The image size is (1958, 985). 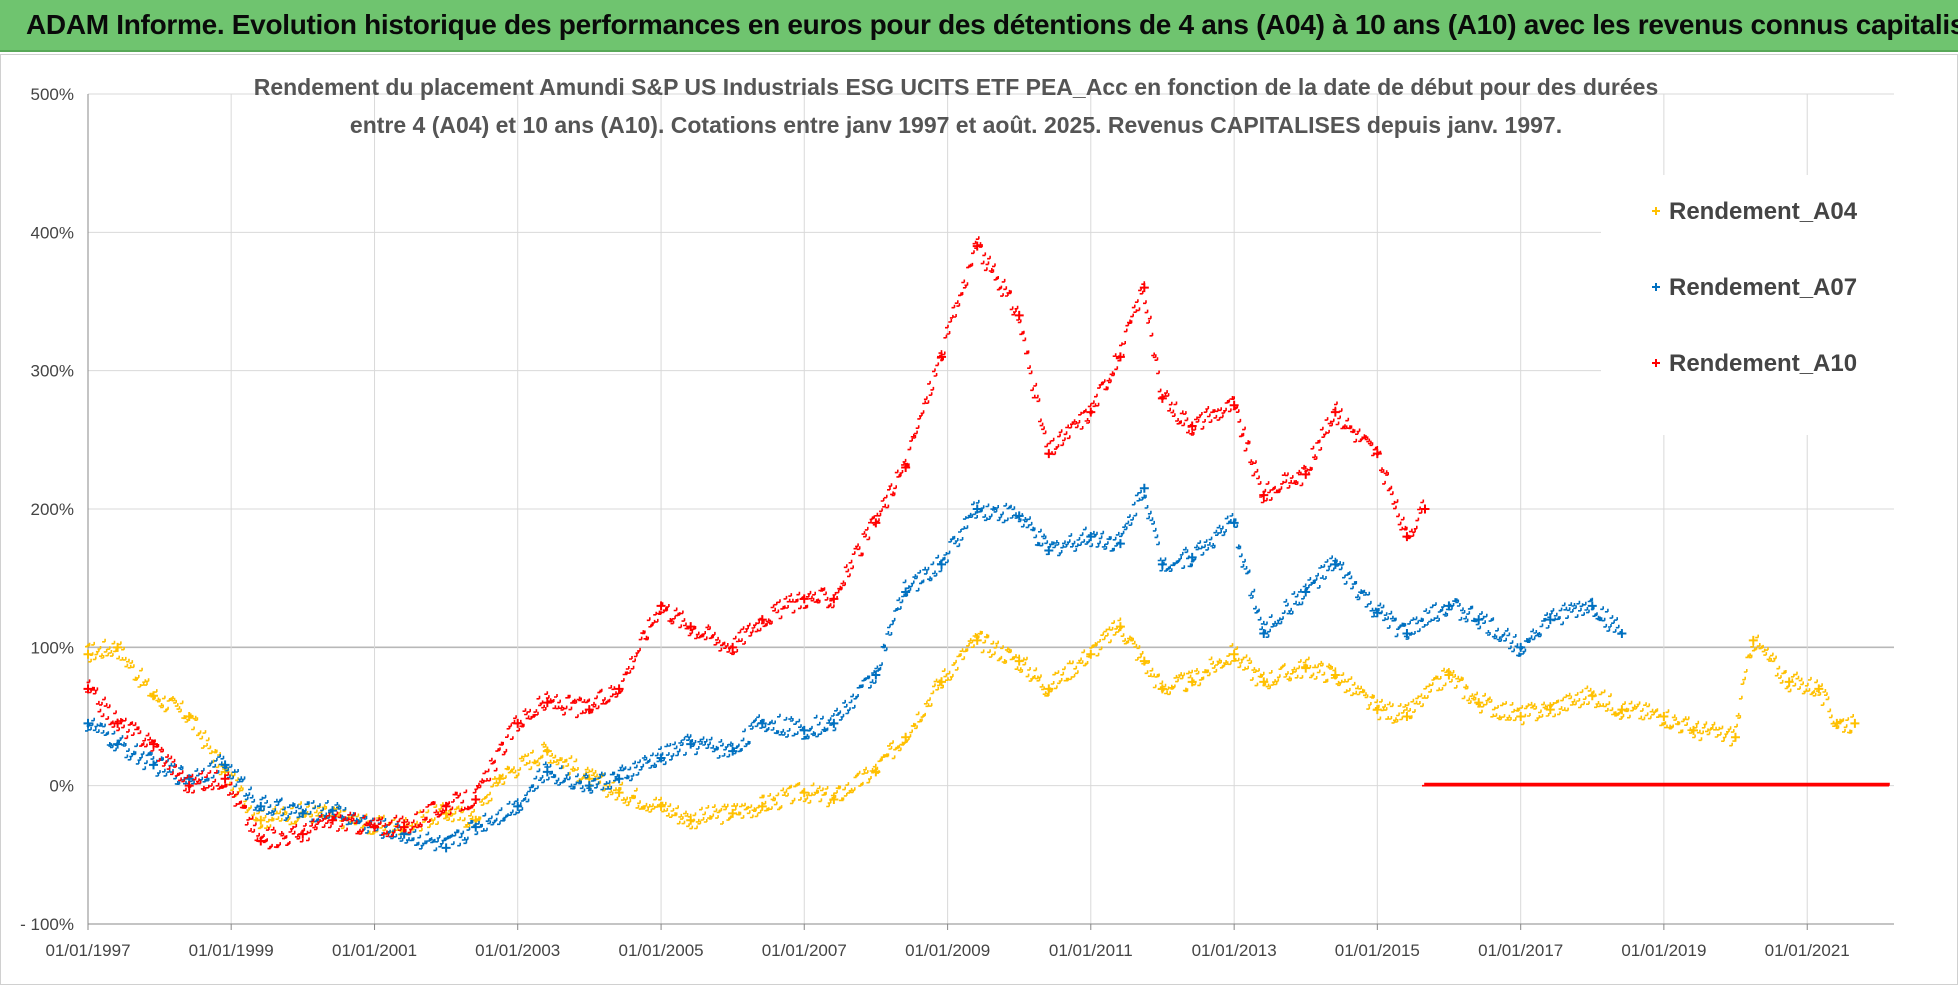 I want to click on x-tick-label: 01/01/2003, so click(x=517, y=950).